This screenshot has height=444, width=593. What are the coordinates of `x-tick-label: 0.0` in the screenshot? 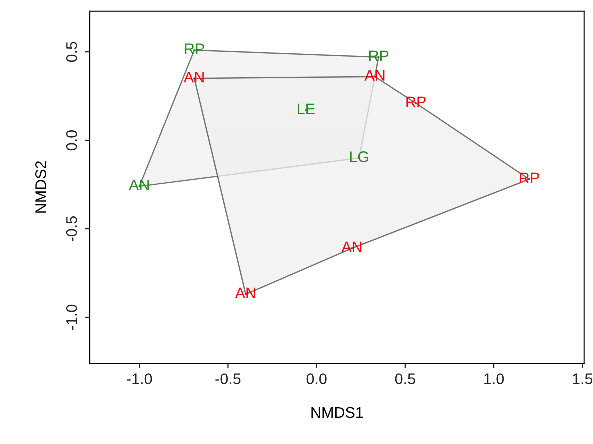 It's located at (316, 379).